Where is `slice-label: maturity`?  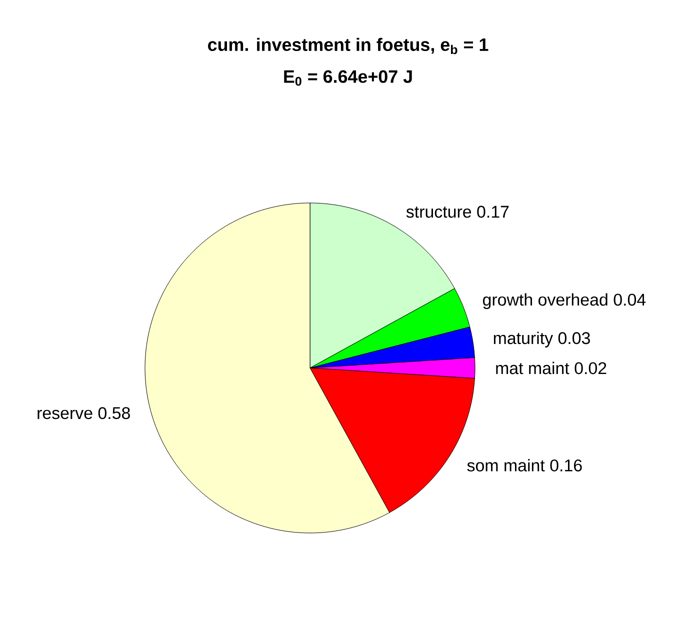
slice-label: maturity is located at coordinates (523, 340).